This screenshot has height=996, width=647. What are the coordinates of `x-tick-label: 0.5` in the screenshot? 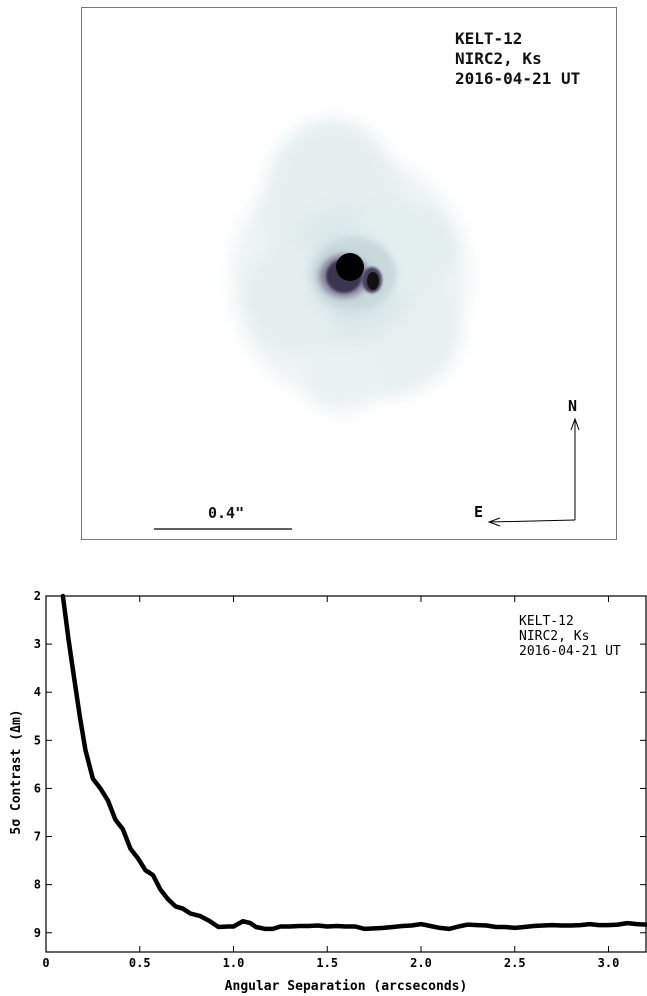 It's located at (140, 963).